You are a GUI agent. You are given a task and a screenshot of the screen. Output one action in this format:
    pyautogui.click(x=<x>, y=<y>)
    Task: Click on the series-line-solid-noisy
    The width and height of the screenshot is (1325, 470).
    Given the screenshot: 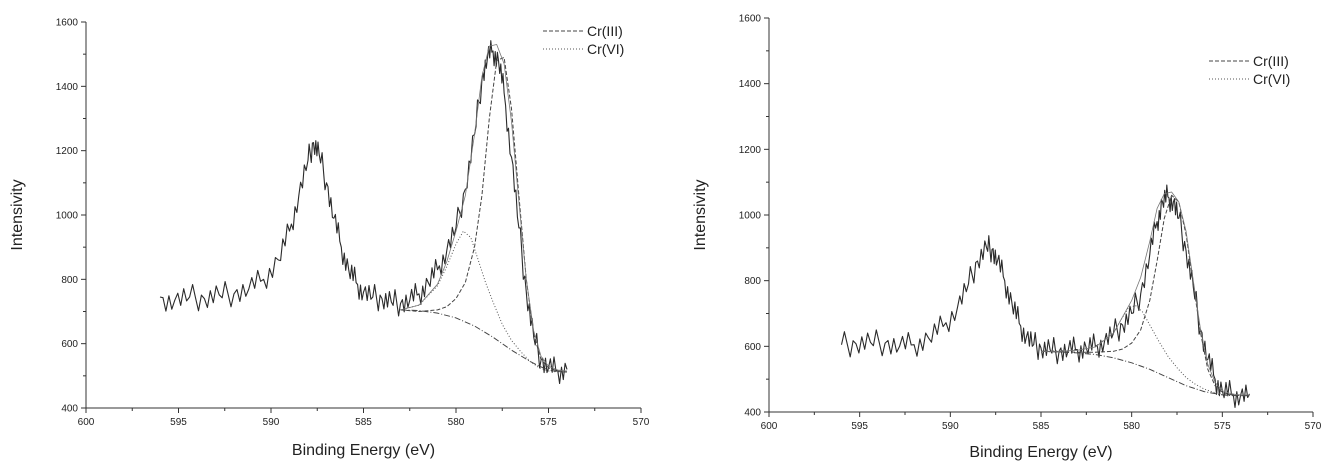 What is the action you would take?
    pyautogui.click(x=1045, y=296)
    